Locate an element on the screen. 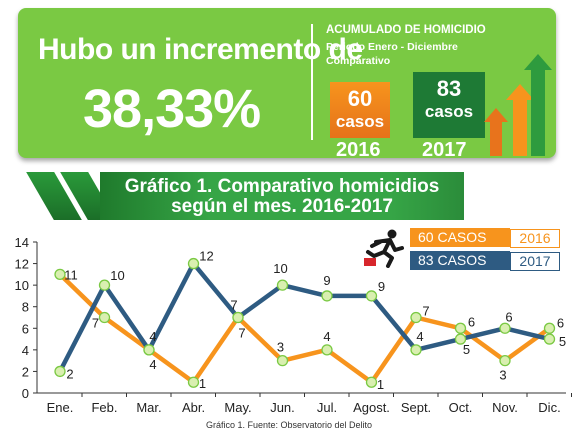 This screenshot has width=578, height=441. x-tick-label: Abr. is located at coordinates (193, 407).